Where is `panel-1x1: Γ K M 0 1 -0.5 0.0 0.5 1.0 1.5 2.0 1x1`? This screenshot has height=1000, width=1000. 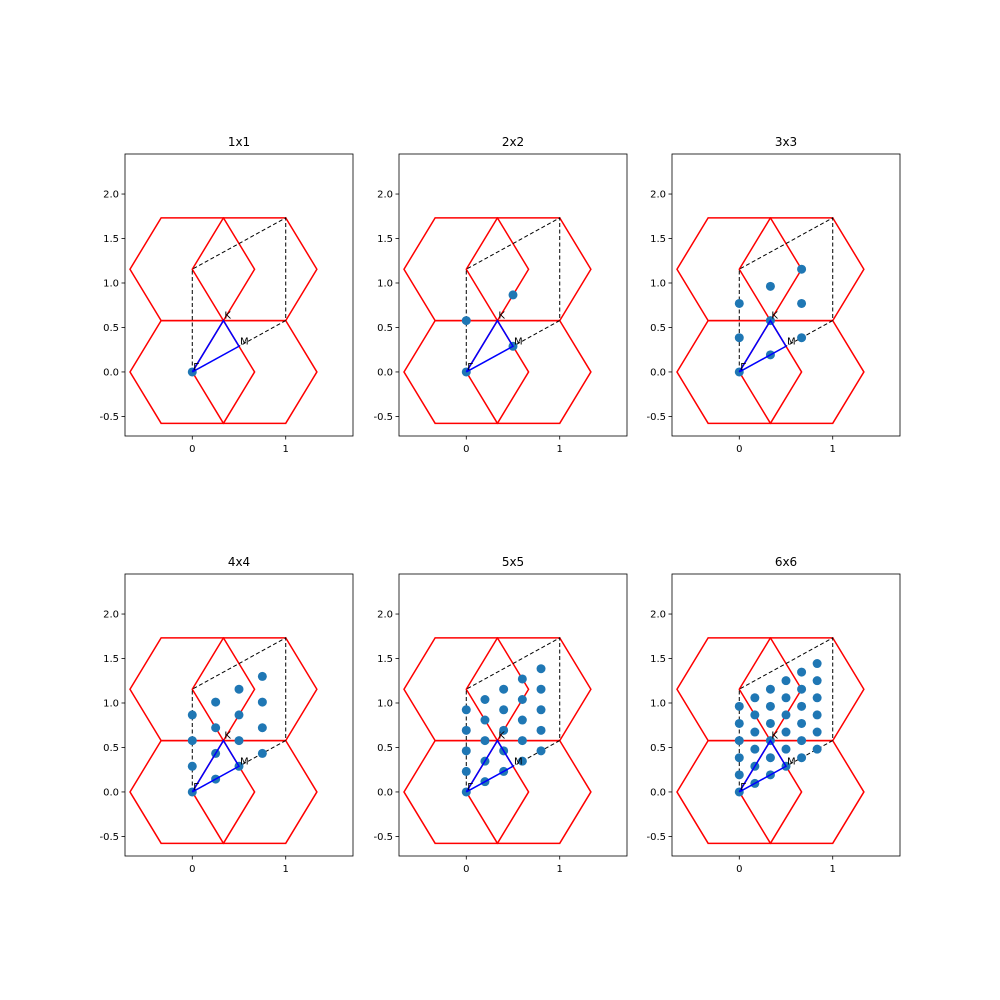
panel-1x1: Γ K M 0 1 -0.5 0.0 0.5 1.0 1.5 2.0 1x1 is located at coordinates (226, 295).